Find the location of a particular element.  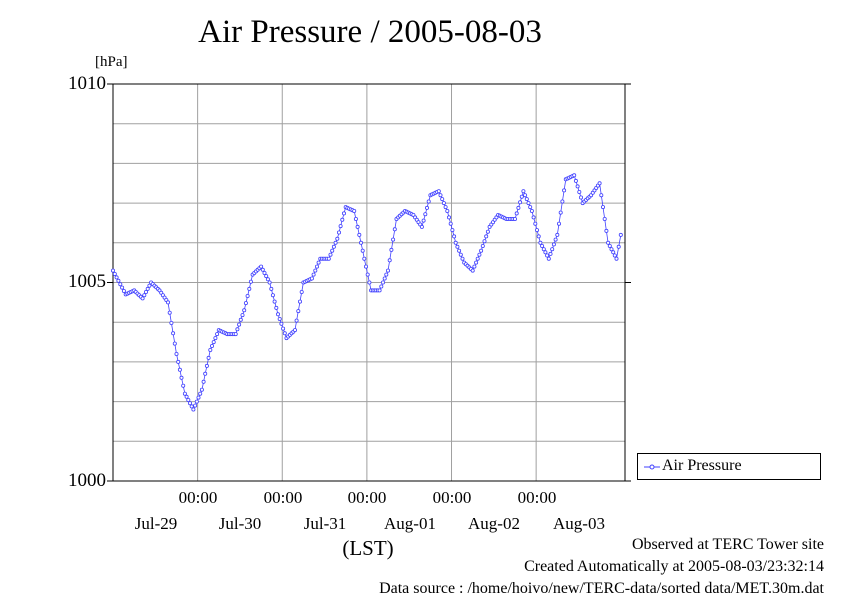

x-date-label: Aug-03 is located at coordinates (579, 523).